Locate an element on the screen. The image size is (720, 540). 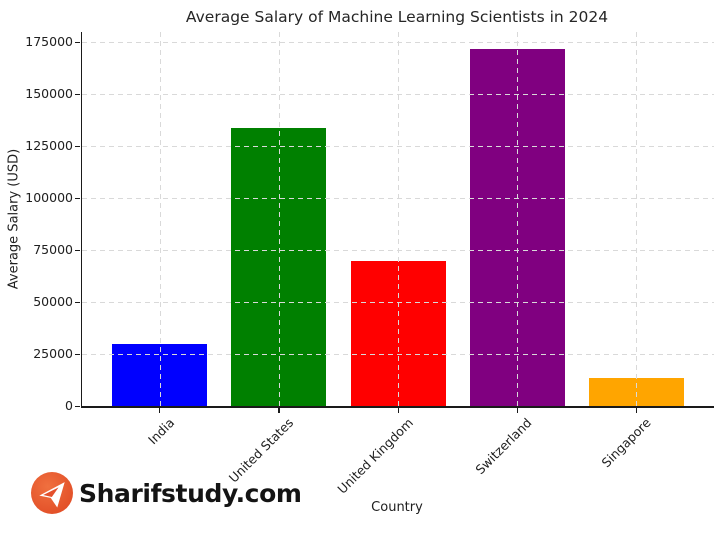
paper-plane-icon is located at coordinates (52, 493).